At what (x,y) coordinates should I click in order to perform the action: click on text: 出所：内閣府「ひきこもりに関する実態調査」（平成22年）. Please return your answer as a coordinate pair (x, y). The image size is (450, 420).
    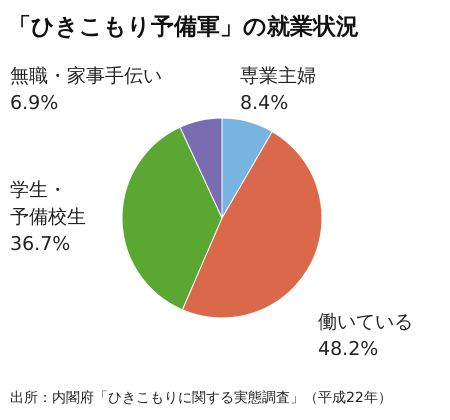
    Looking at the image, I should click on (201, 398).